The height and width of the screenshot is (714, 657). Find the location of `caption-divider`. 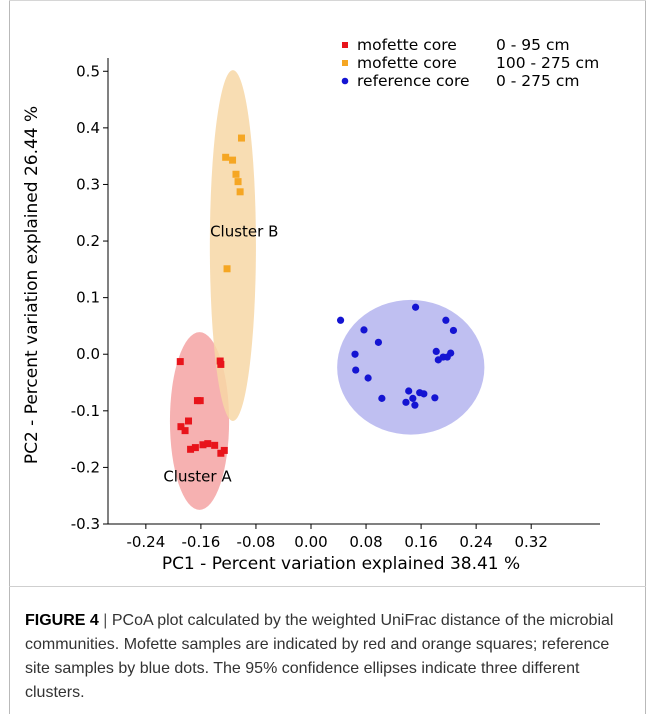

caption-divider is located at coordinates (327, 586).